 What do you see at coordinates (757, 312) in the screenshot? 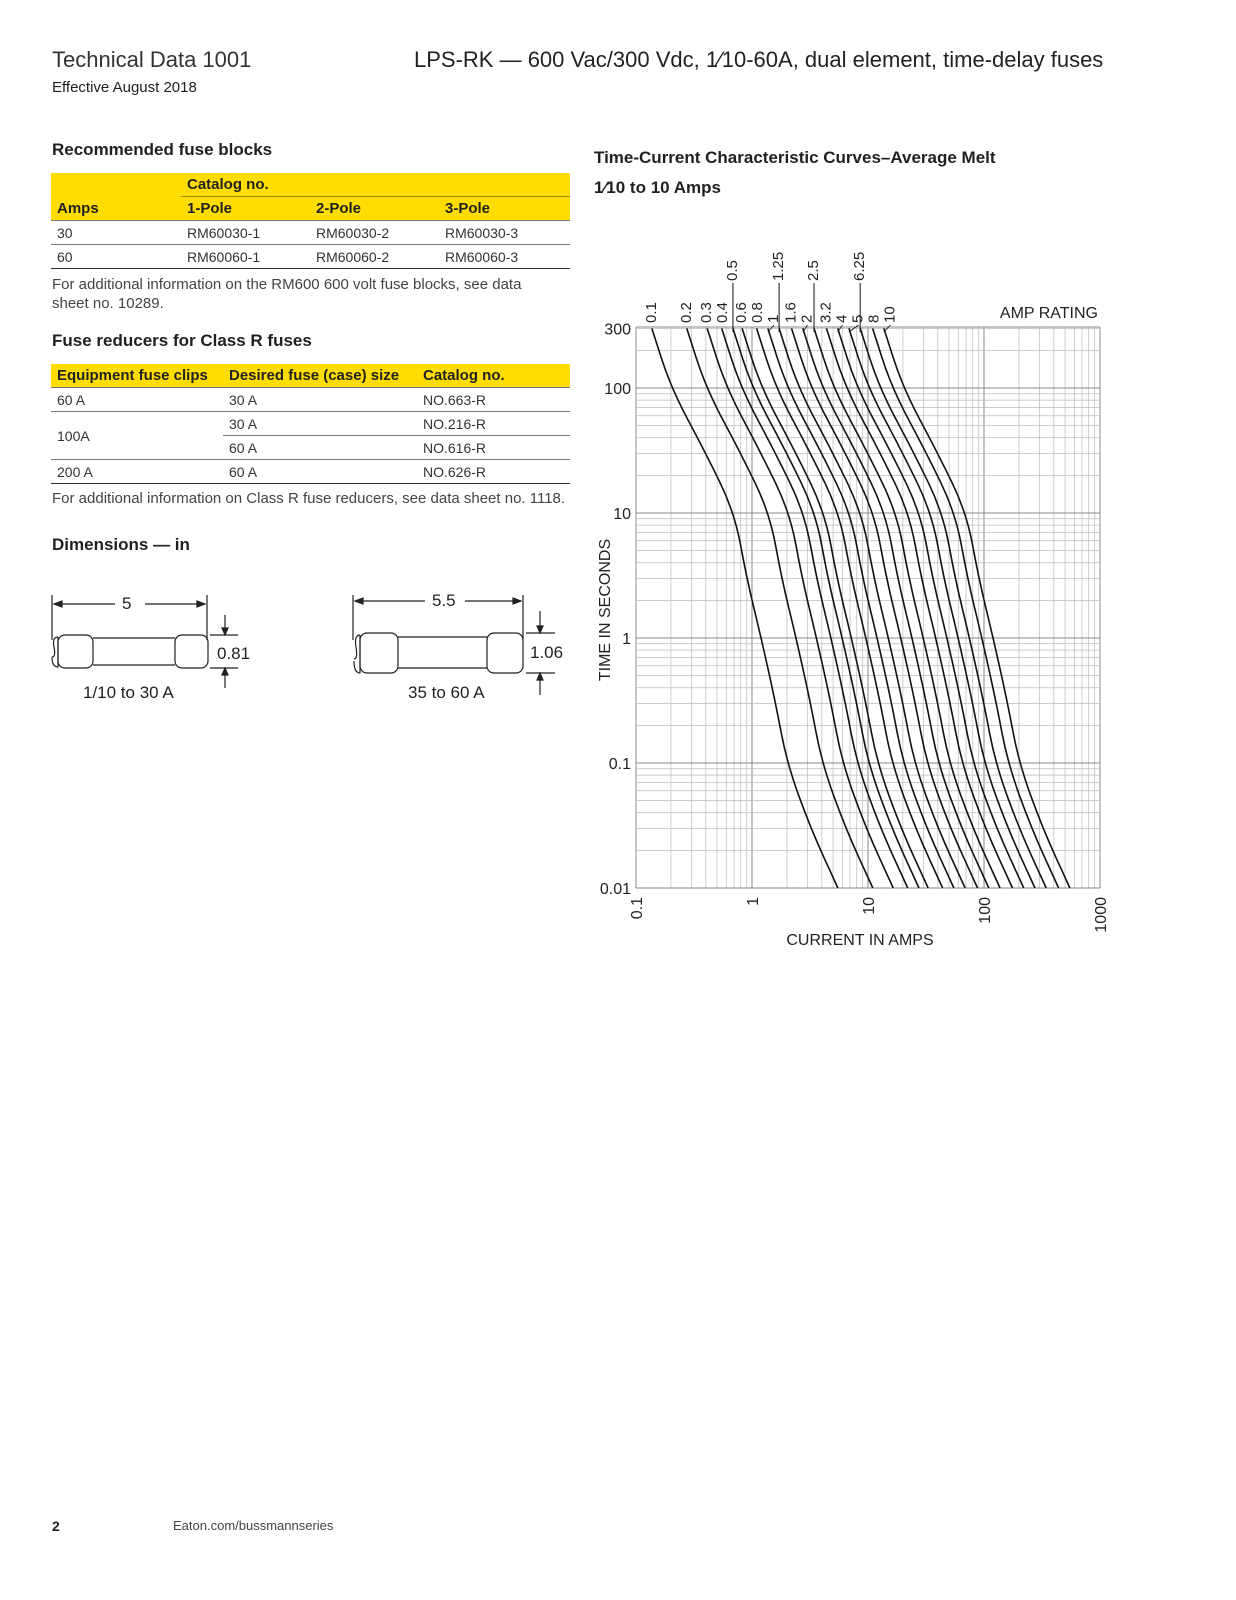
I see `amp-label: 0.8` at bounding box center [757, 312].